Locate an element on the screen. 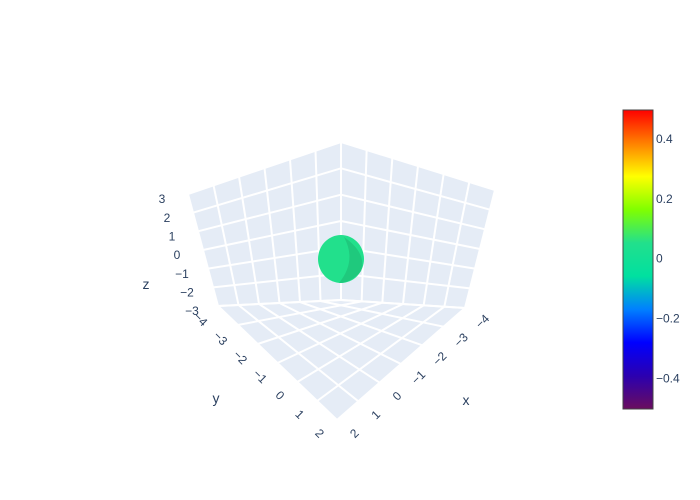 The height and width of the screenshot is (500, 700). y-tick-label: −1 is located at coordinates (260, 377).